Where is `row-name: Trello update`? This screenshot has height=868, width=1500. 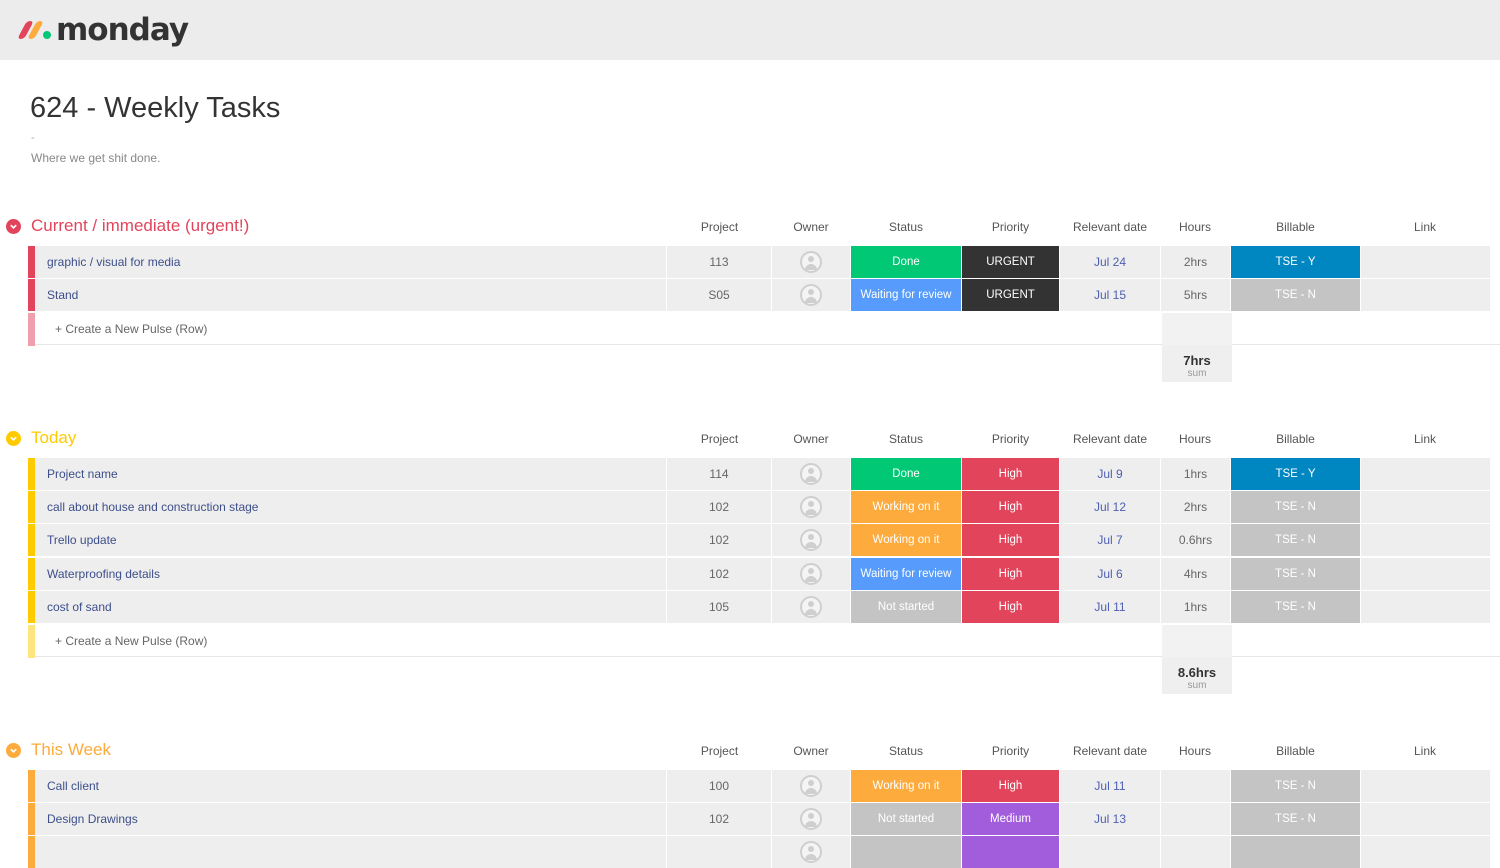 row-name: Trello update is located at coordinates (350, 540).